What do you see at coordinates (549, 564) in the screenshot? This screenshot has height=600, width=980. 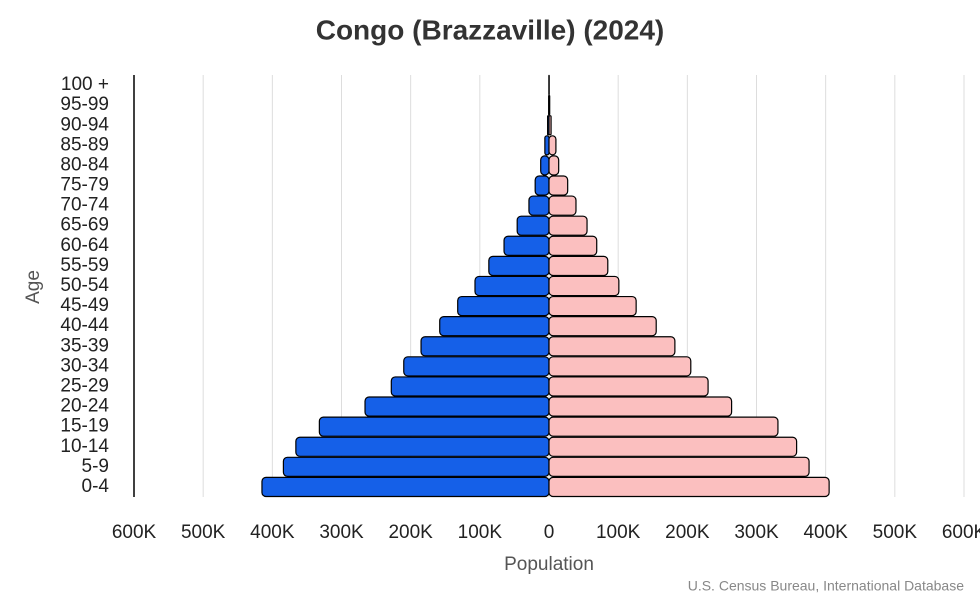 I see `x-axis-label: Population` at bounding box center [549, 564].